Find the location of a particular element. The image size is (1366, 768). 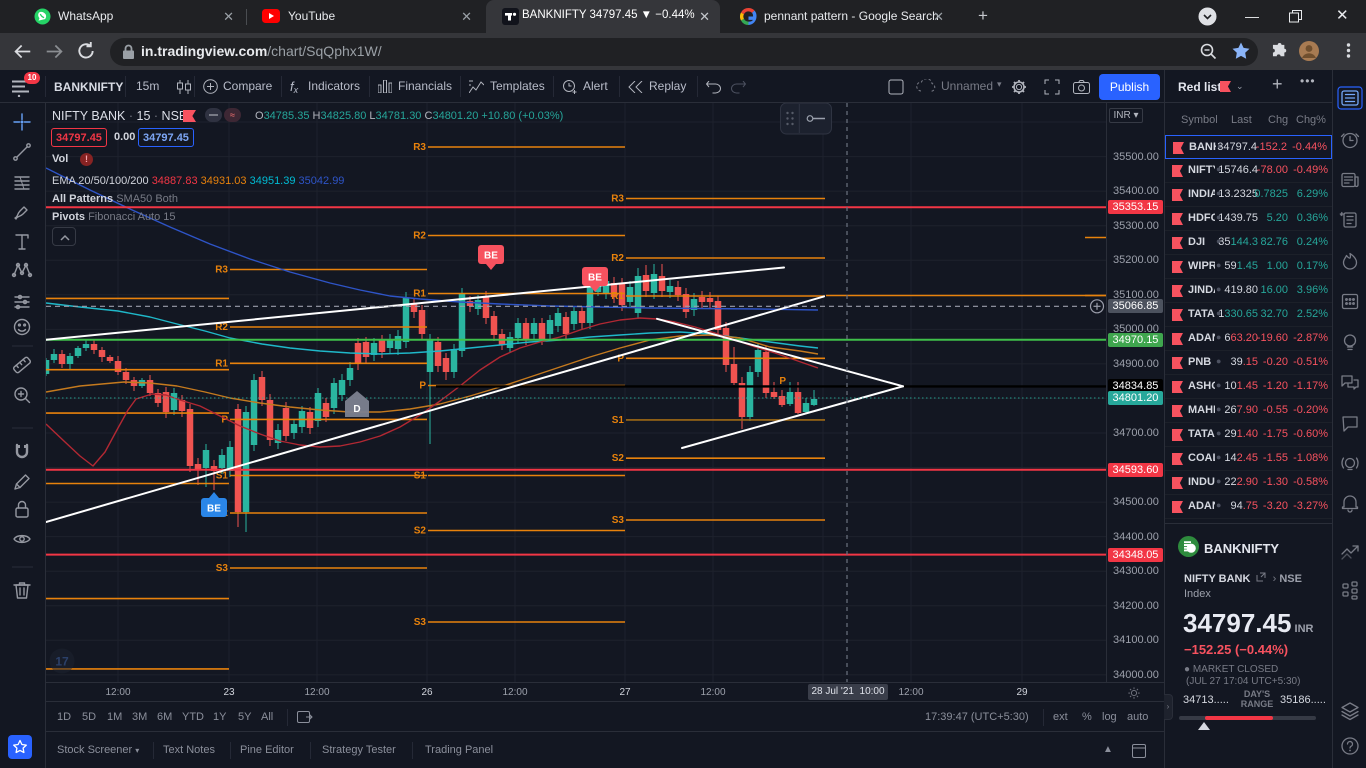

svg-text: 17 is located at coordinates (62, 662).